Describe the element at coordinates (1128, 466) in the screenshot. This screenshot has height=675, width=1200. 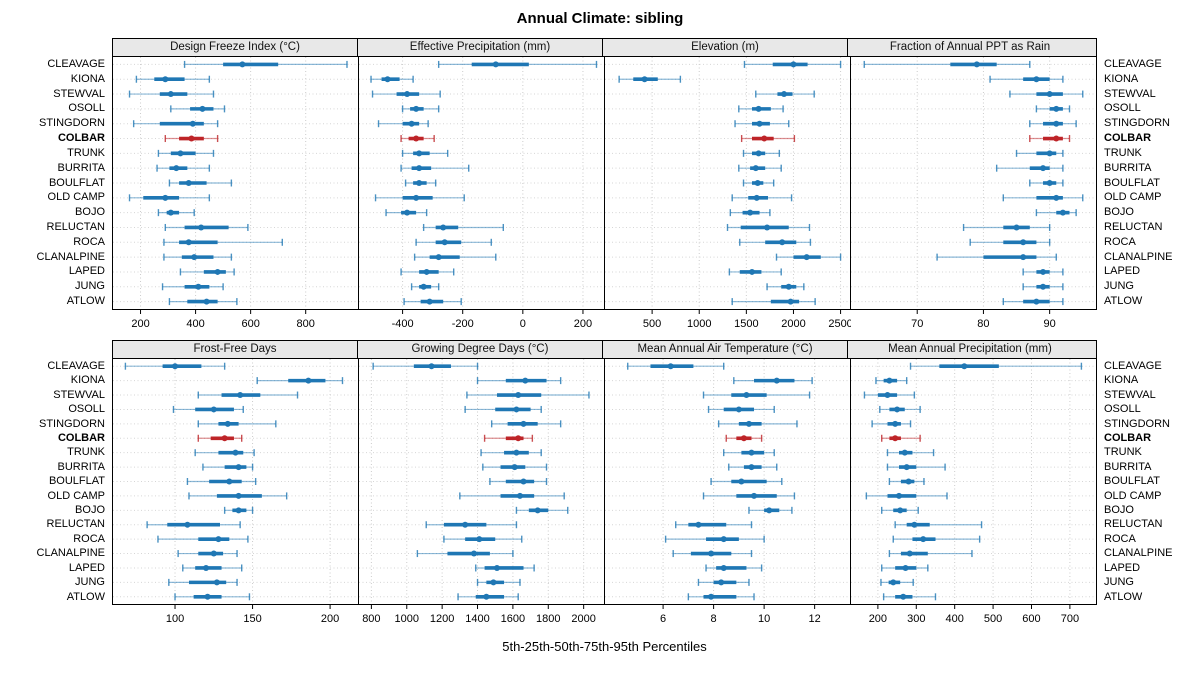
I see `site-label: BURRITA` at that location.